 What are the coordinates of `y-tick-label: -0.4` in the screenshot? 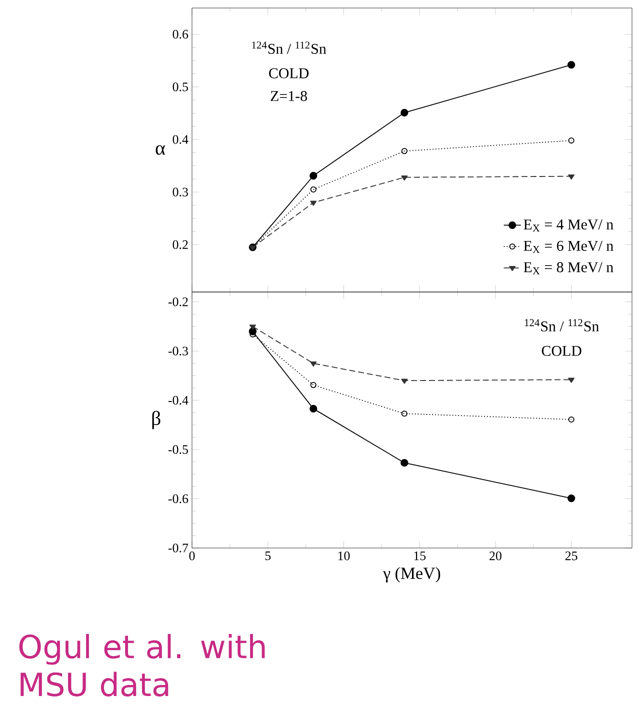 It's located at (178, 400).